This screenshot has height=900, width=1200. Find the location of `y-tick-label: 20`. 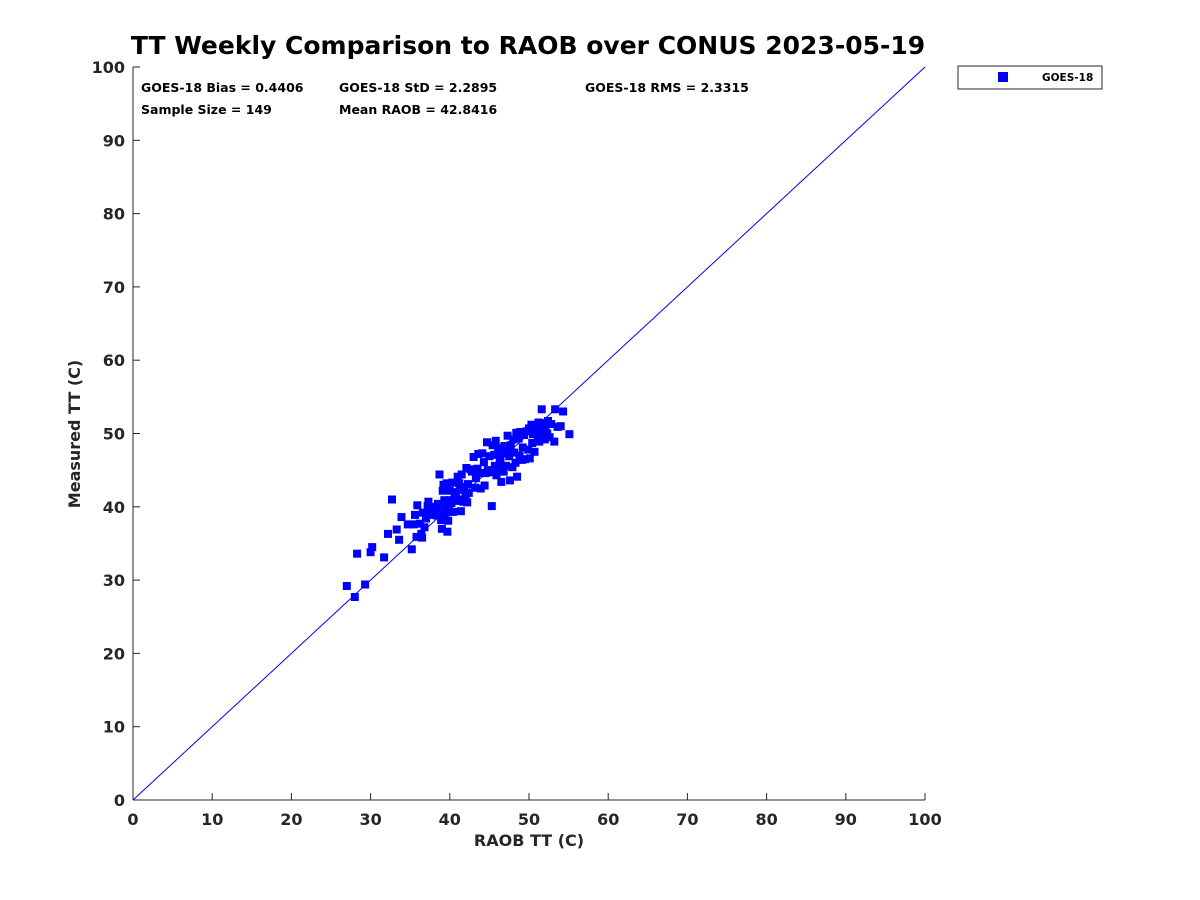

y-tick-label: 20 is located at coordinates (114, 653).